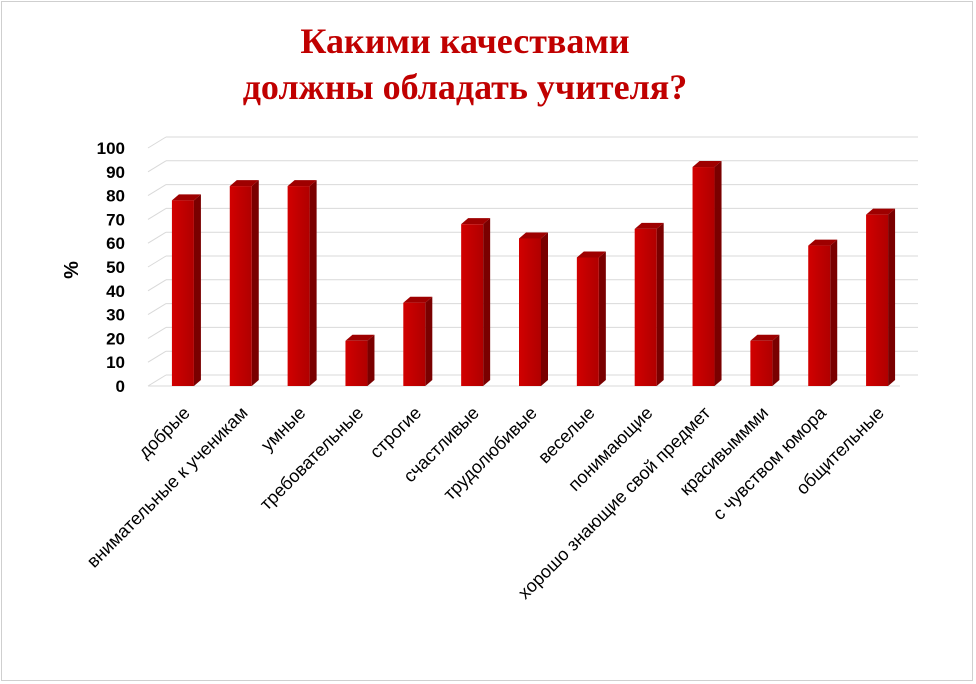  Describe the element at coordinates (111, 148) in the screenshot. I see `y-tick-label: 100` at that location.